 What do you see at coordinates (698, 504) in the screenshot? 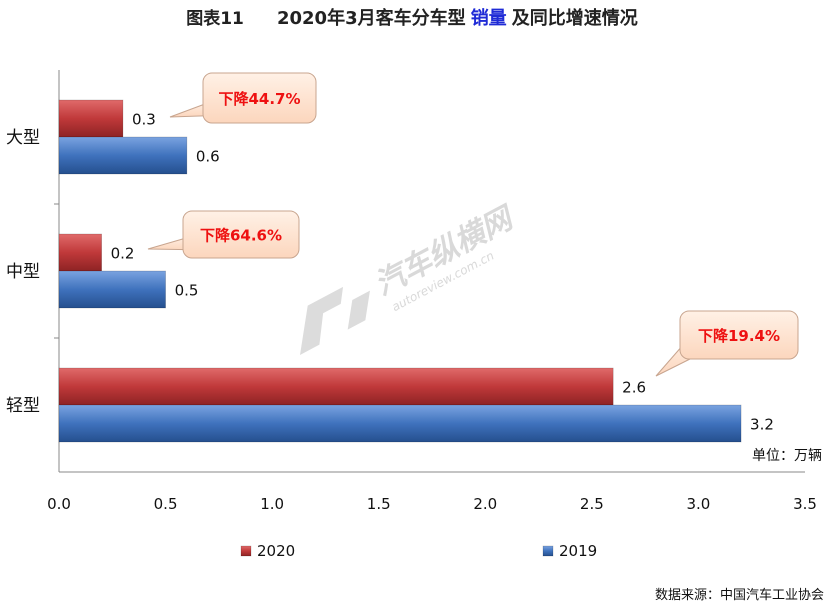
I see `x-tick-label: 3.0` at bounding box center [698, 504].